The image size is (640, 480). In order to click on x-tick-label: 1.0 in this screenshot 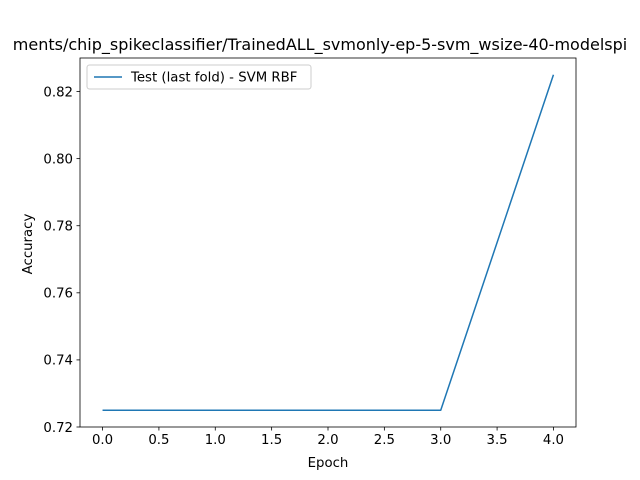, I will do `click(215, 440)`.